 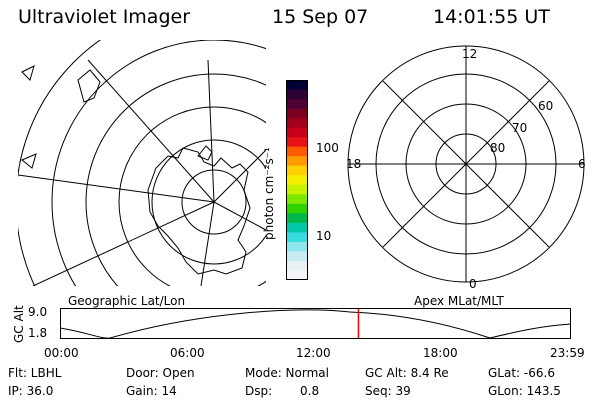 I want to click on geographic-map-label: Geographic Lat/Lon, so click(x=127, y=301).